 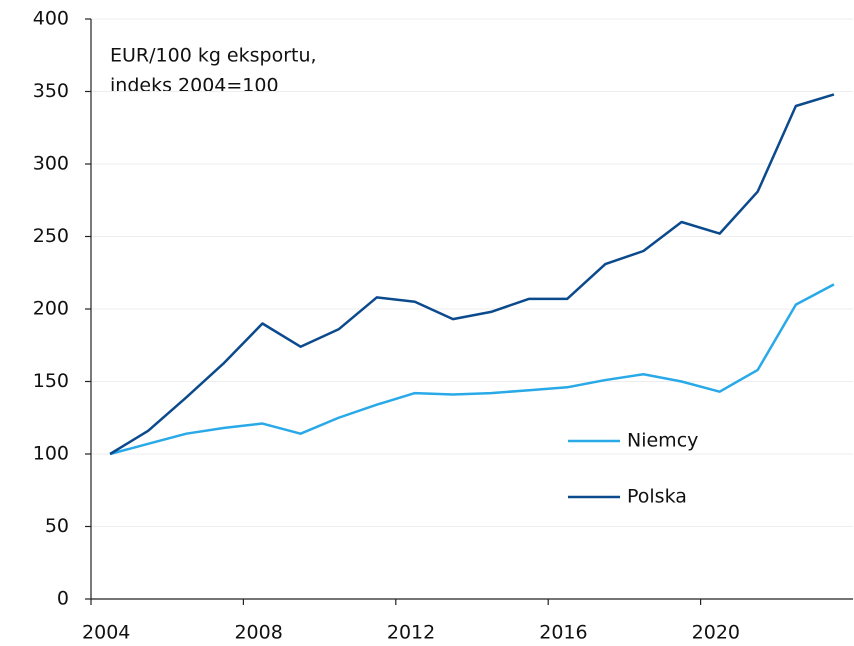 What do you see at coordinates (51, 164) in the screenshot?
I see `y-tick-label: 300` at bounding box center [51, 164].